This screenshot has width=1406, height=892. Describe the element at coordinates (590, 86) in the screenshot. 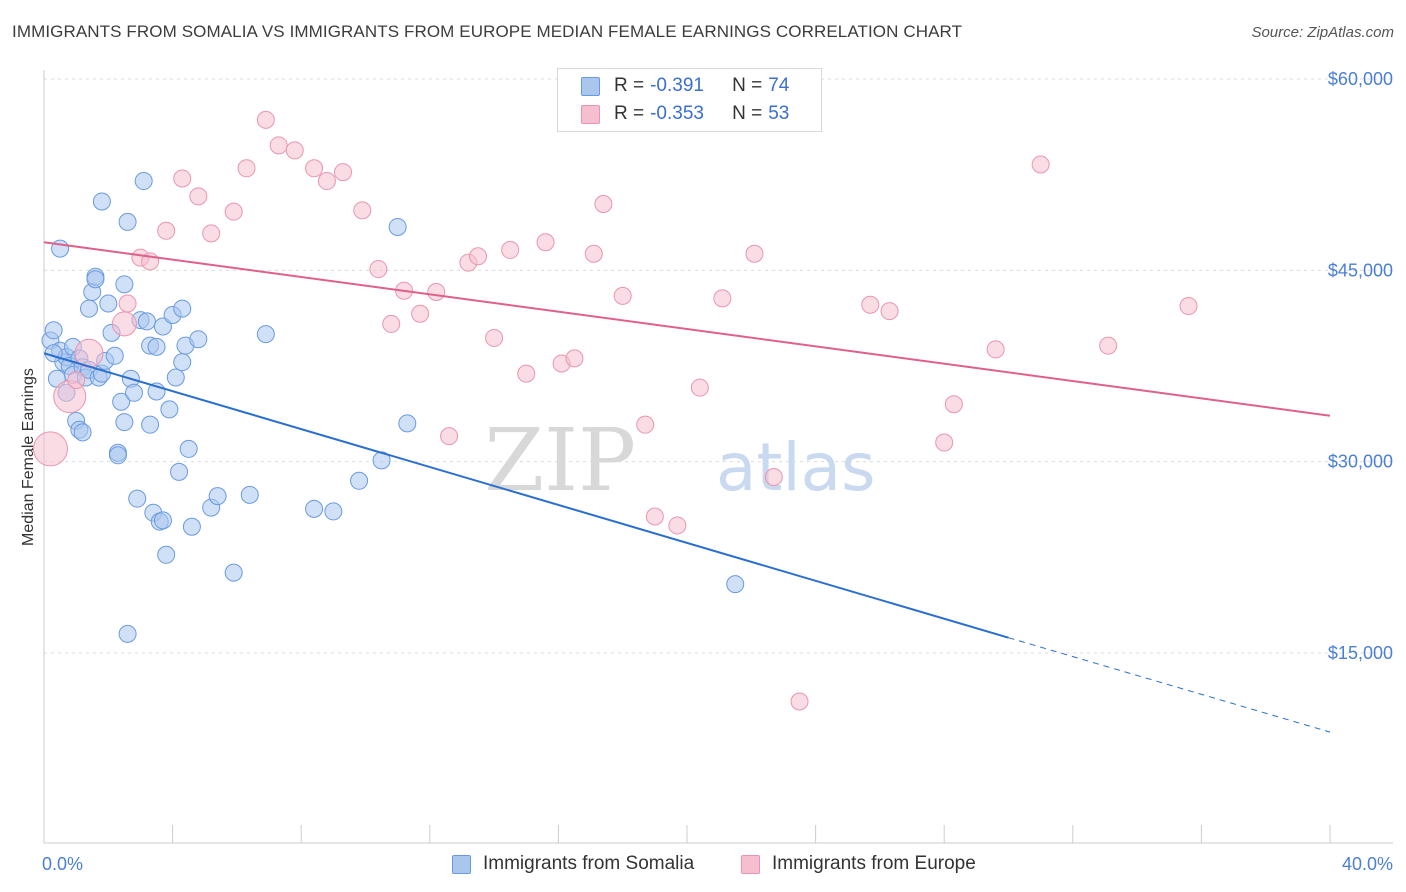

I see `somalia-swatch` at that location.